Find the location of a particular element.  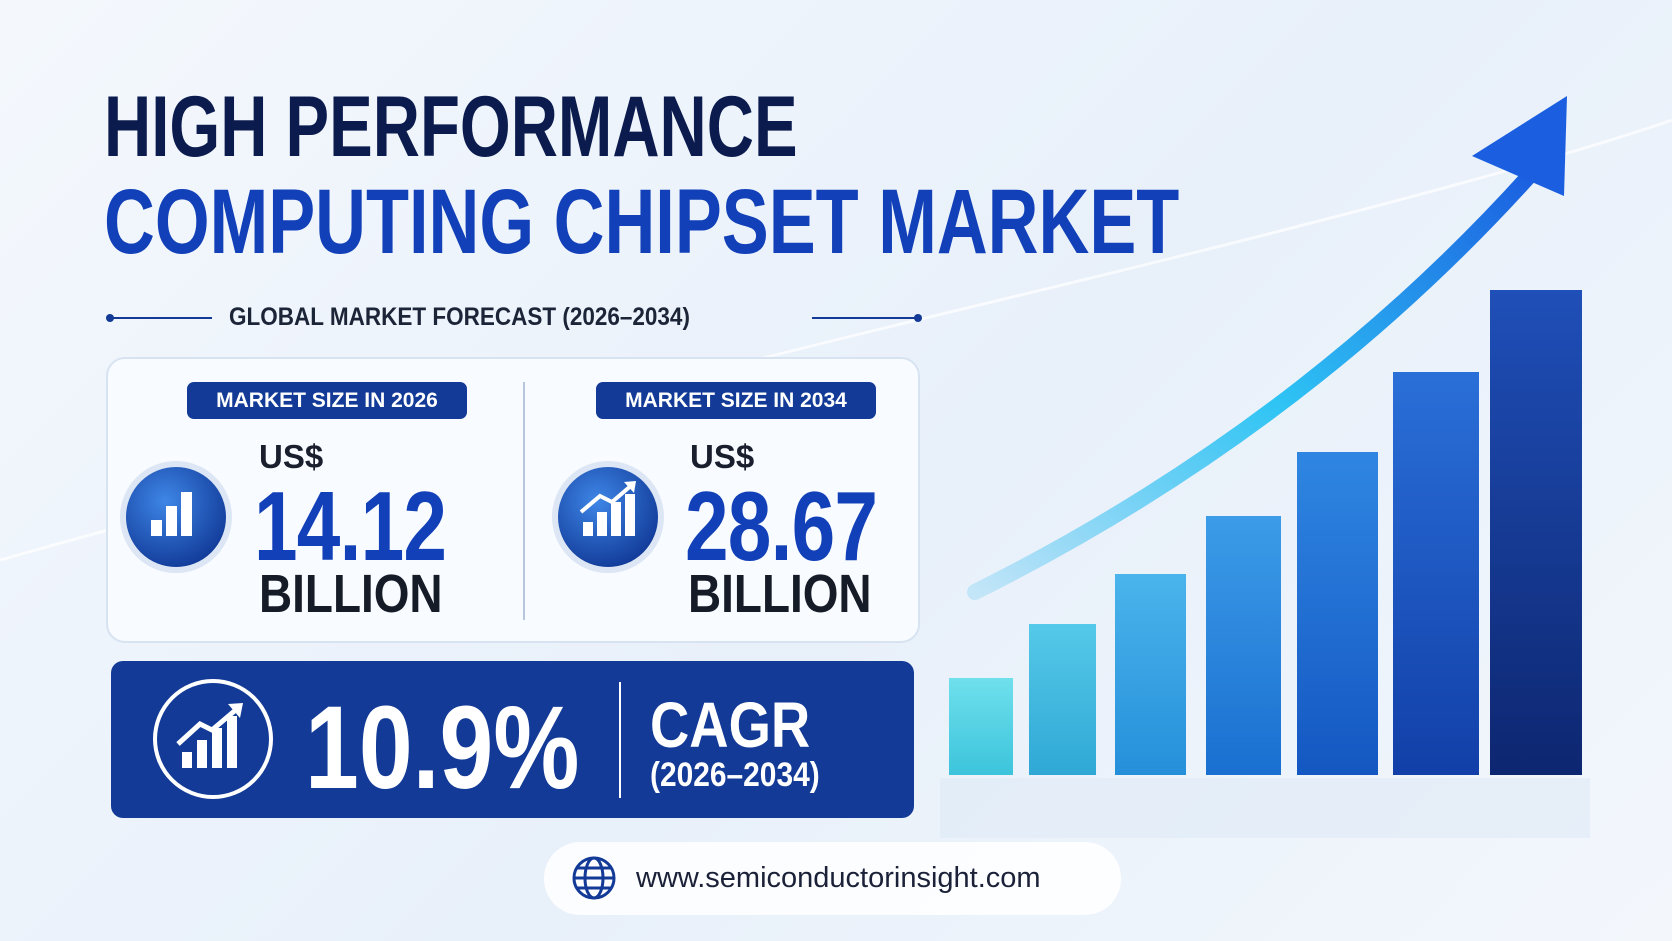

cagr-label: CAGR is located at coordinates (730, 725).